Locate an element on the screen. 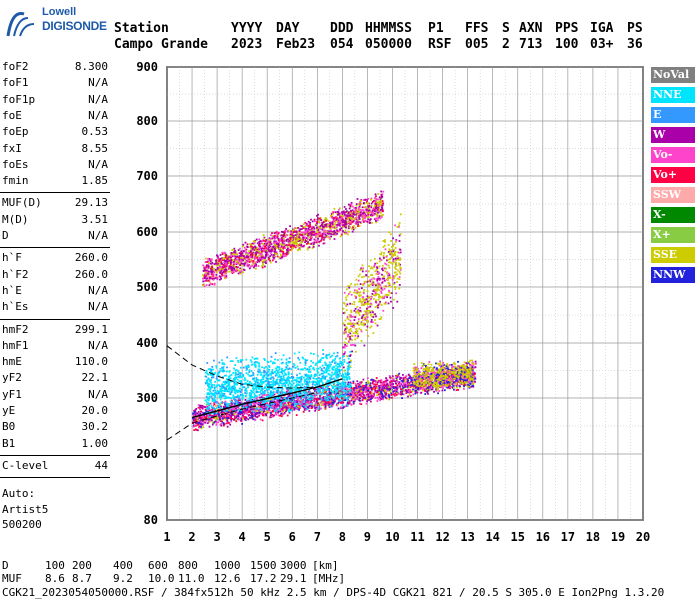  y-tick-label: 600 is located at coordinates (147, 232).